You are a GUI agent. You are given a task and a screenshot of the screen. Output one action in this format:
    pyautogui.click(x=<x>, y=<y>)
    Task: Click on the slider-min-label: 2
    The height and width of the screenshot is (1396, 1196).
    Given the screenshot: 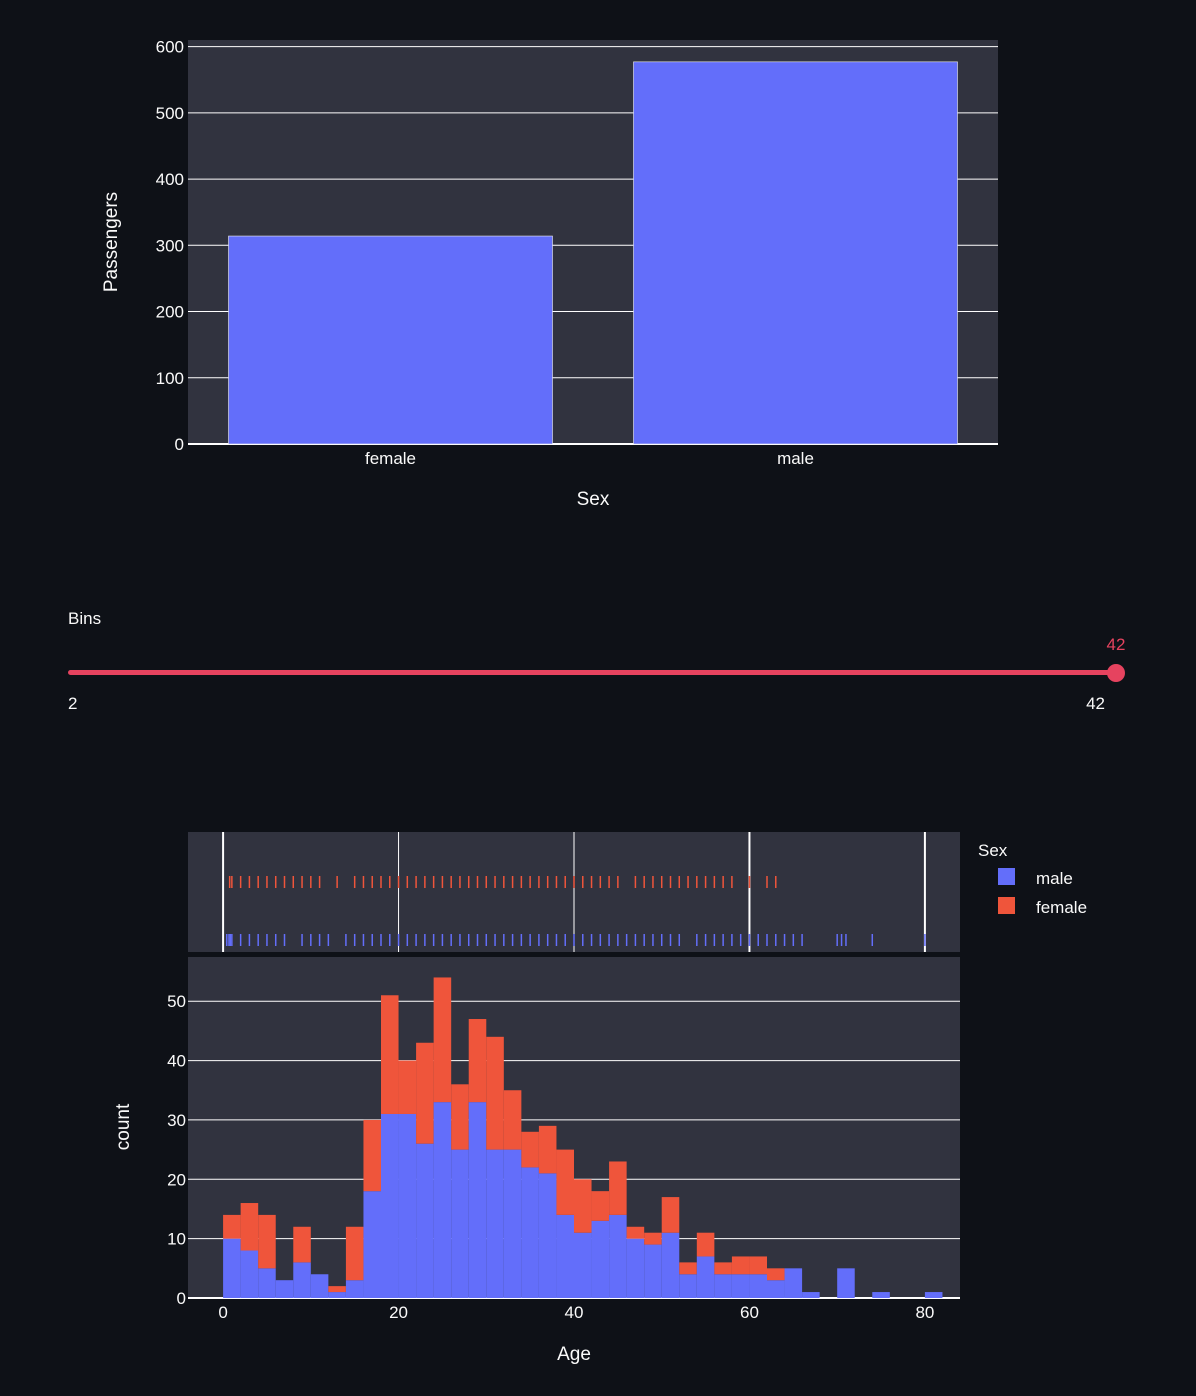 What is the action you would take?
    pyautogui.click(x=73, y=703)
    